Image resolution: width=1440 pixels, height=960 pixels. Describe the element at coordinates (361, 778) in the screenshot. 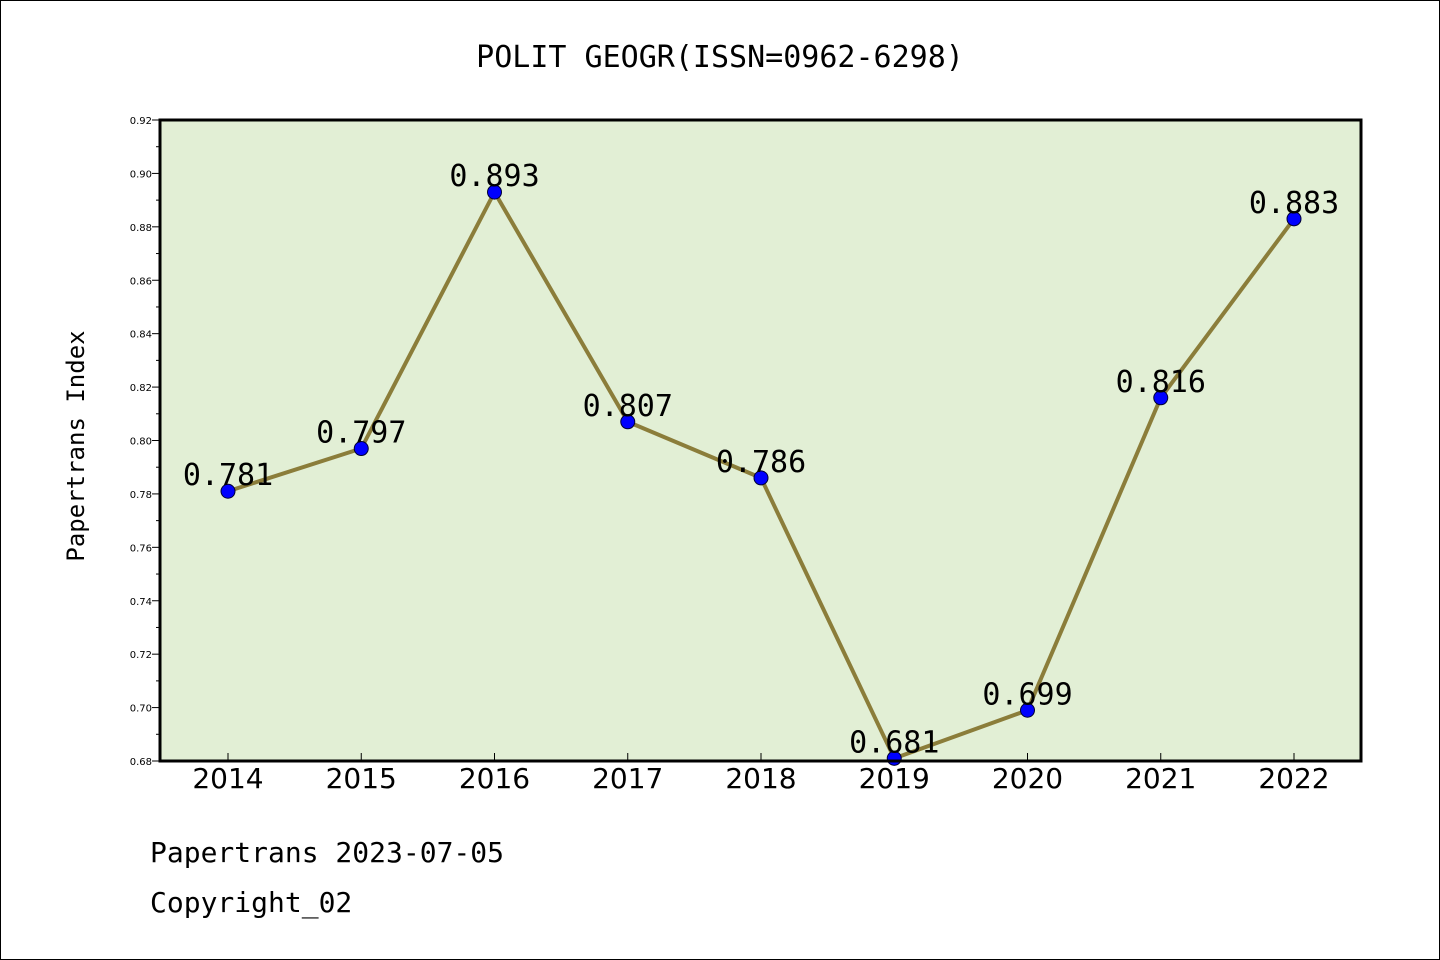

I see `x-tick-label: 2015` at that location.